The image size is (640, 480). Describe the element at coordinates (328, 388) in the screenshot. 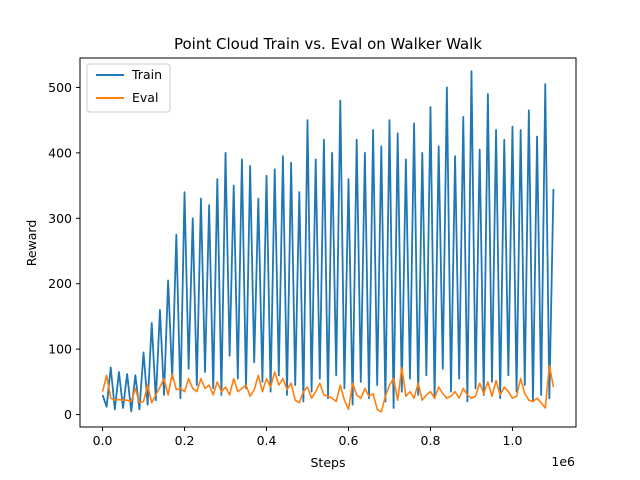

I see `series-line-eval` at that location.